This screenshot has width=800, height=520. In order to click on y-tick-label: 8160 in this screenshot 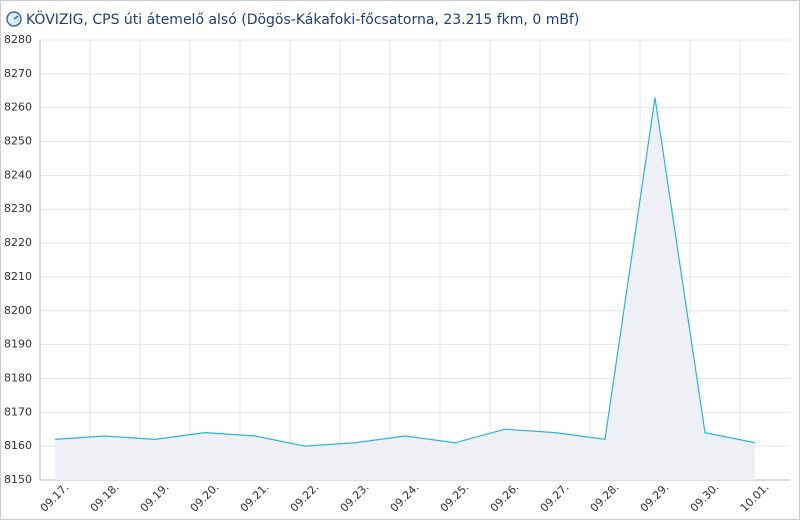, I will do `click(18, 445)`.